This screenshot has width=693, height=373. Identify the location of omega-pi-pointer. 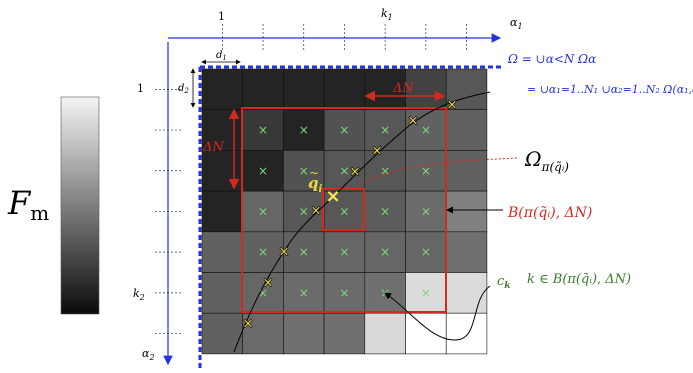
(435, 174).